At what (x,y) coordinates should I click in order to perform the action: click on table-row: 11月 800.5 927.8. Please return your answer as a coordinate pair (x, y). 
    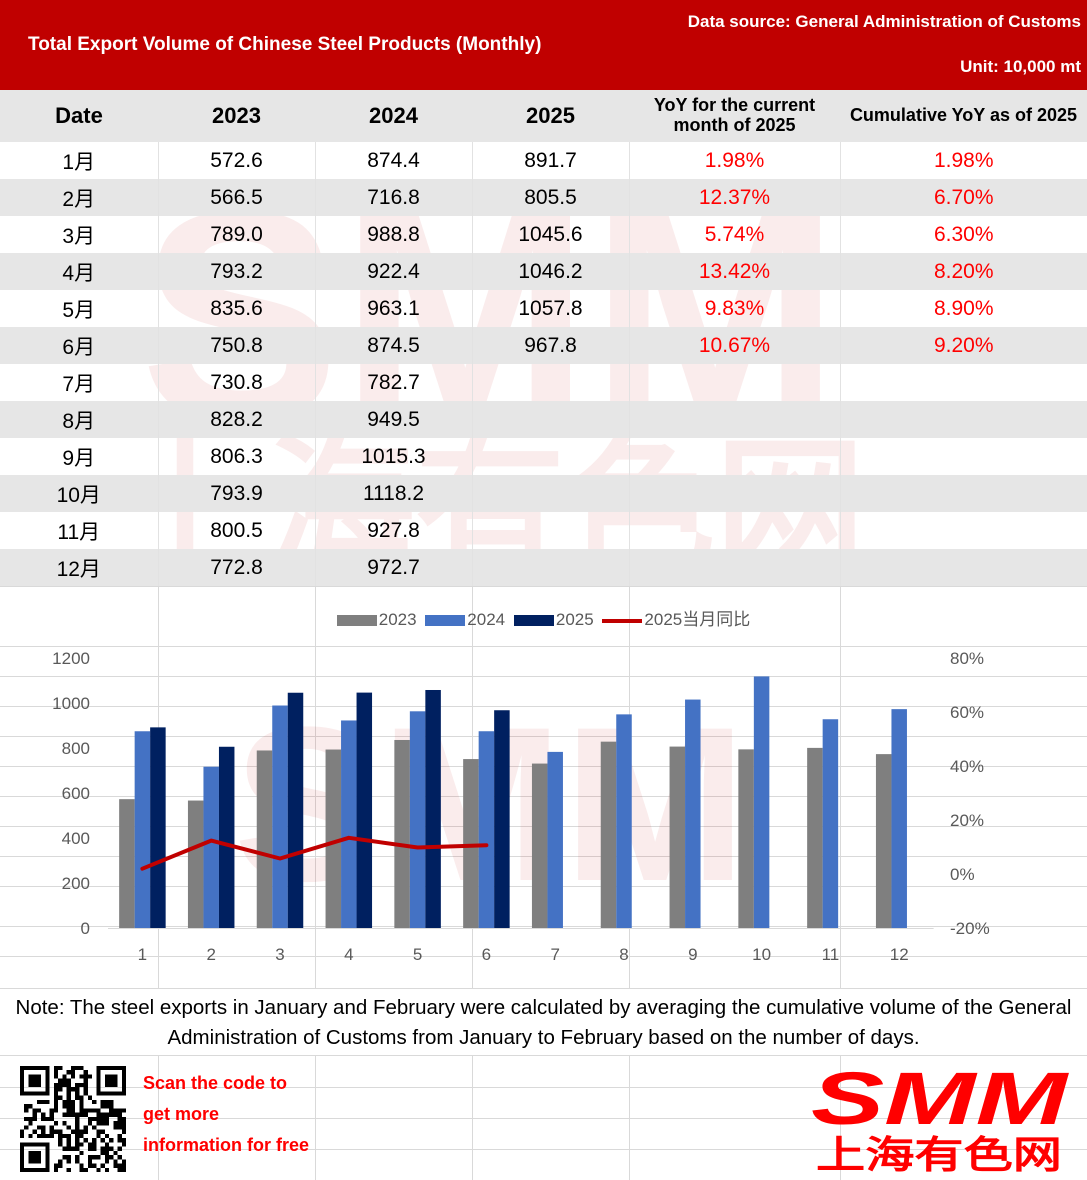
    Looking at the image, I should click on (543, 530).